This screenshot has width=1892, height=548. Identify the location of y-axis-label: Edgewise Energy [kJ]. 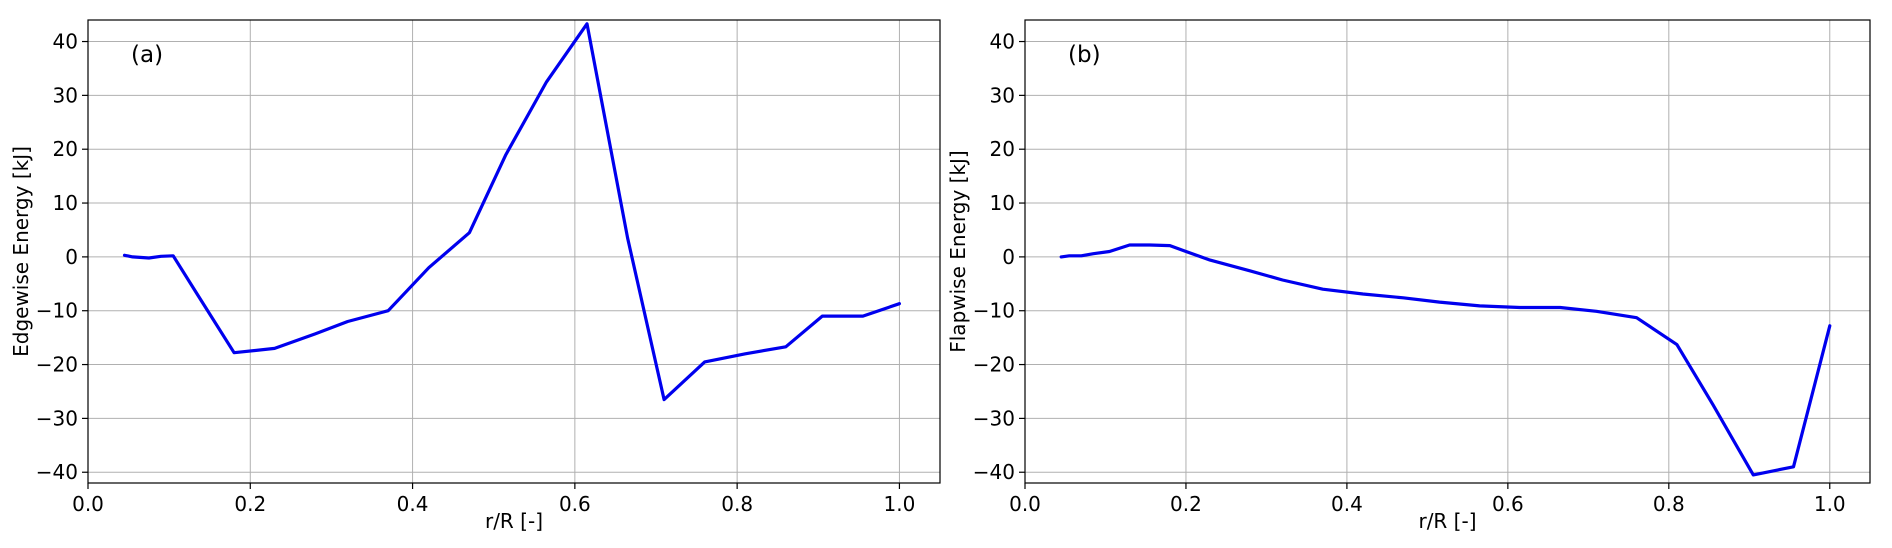
(21, 251).